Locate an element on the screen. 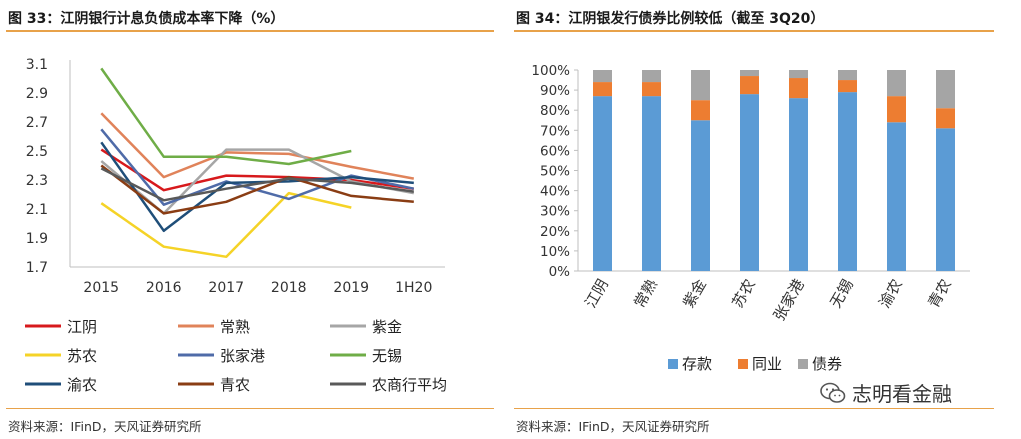 The width and height of the screenshot is (1021, 439). legend-item: 苏农 is located at coordinates (61, 356).